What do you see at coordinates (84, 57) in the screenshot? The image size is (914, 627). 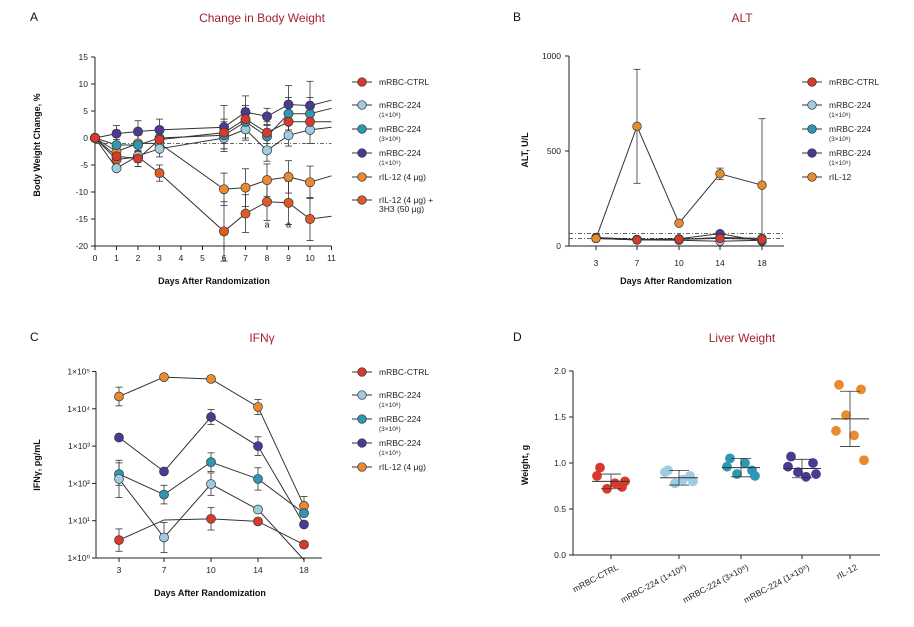 I see `panel-a-ytick-label: 15` at bounding box center [84, 57].